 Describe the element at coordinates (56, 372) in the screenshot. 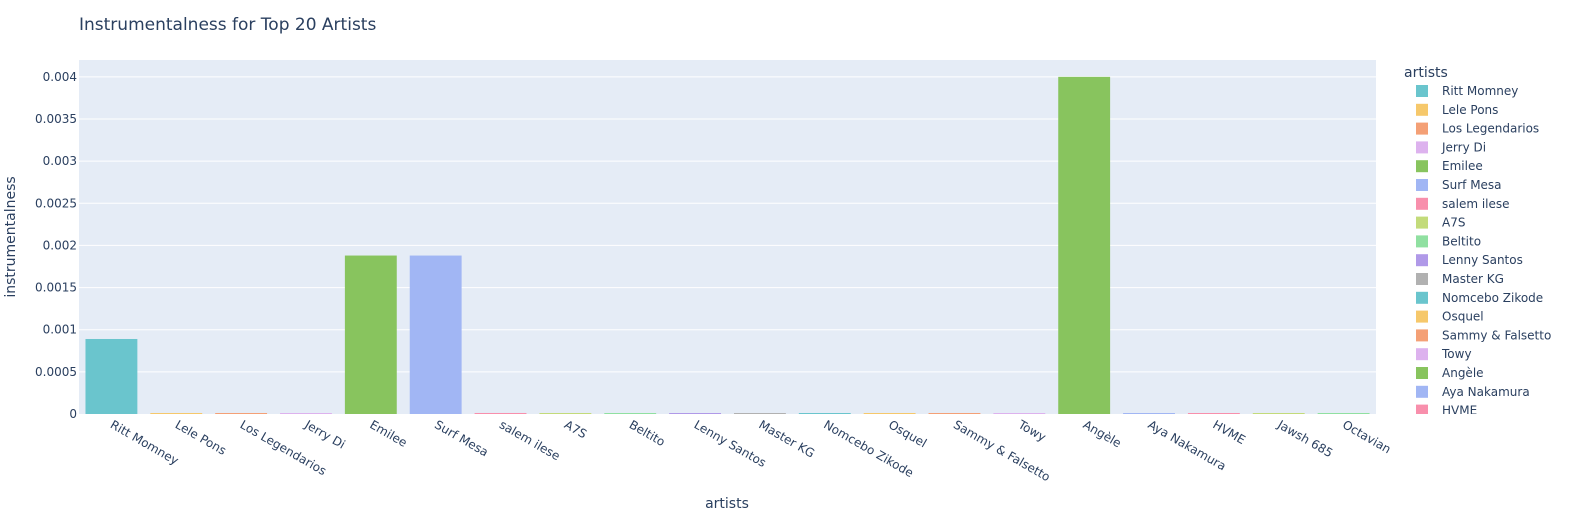

I see `y-tick-label: 0.0005` at that location.